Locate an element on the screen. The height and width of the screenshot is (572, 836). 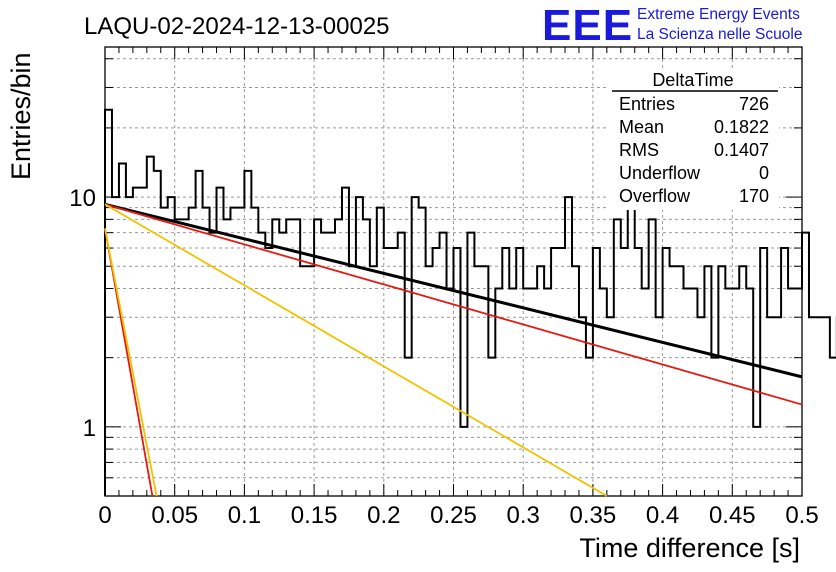
stats-value-entries: 726 is located at coordinates (754, 104).